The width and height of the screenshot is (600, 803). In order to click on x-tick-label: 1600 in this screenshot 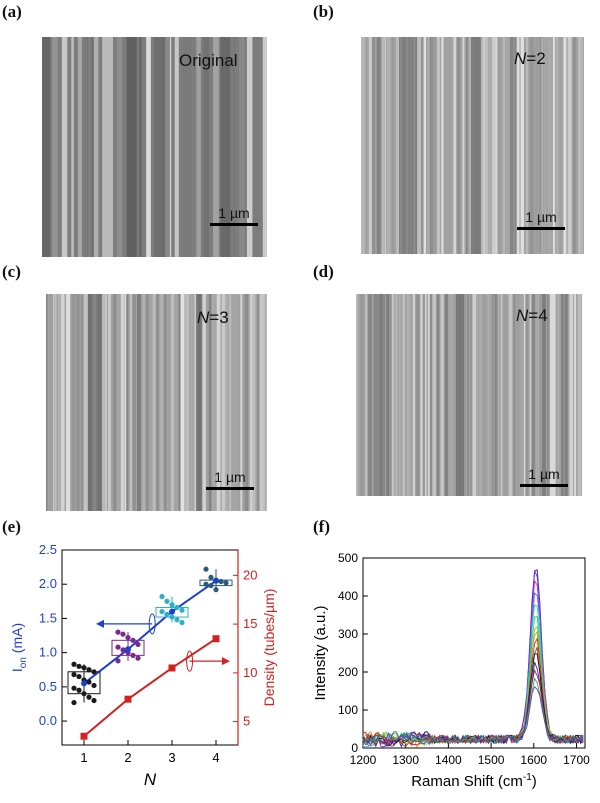, I will do `click(533, 760)`.